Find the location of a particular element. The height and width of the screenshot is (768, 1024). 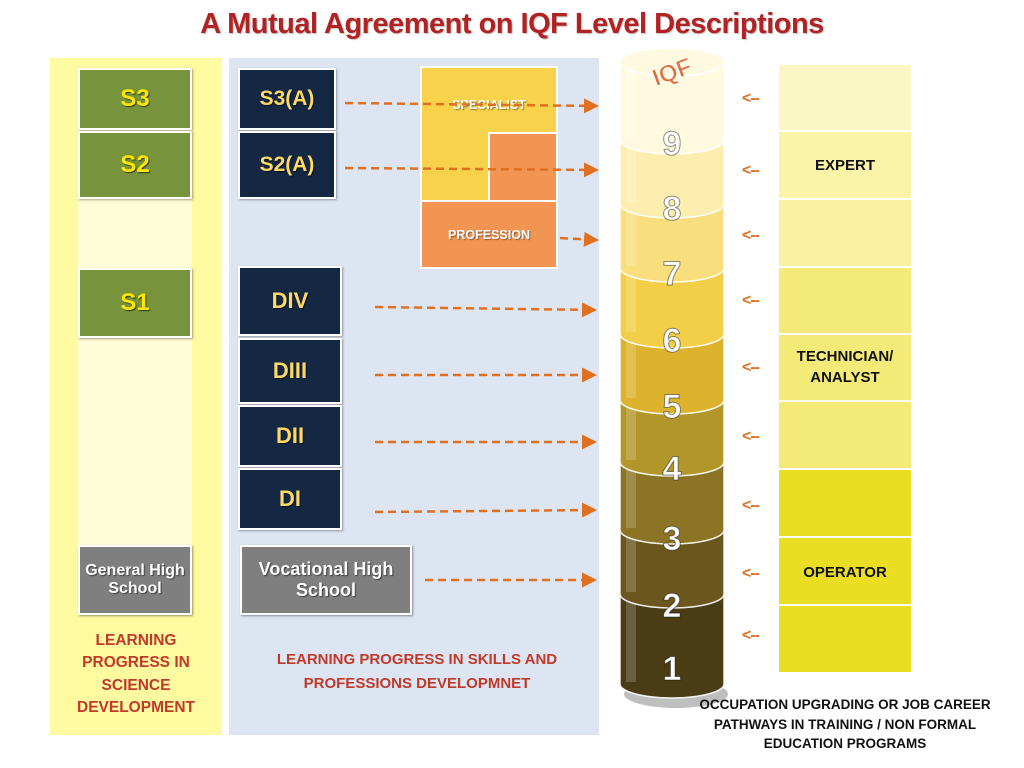

di-box: DI is located at coordinates (290, 499).